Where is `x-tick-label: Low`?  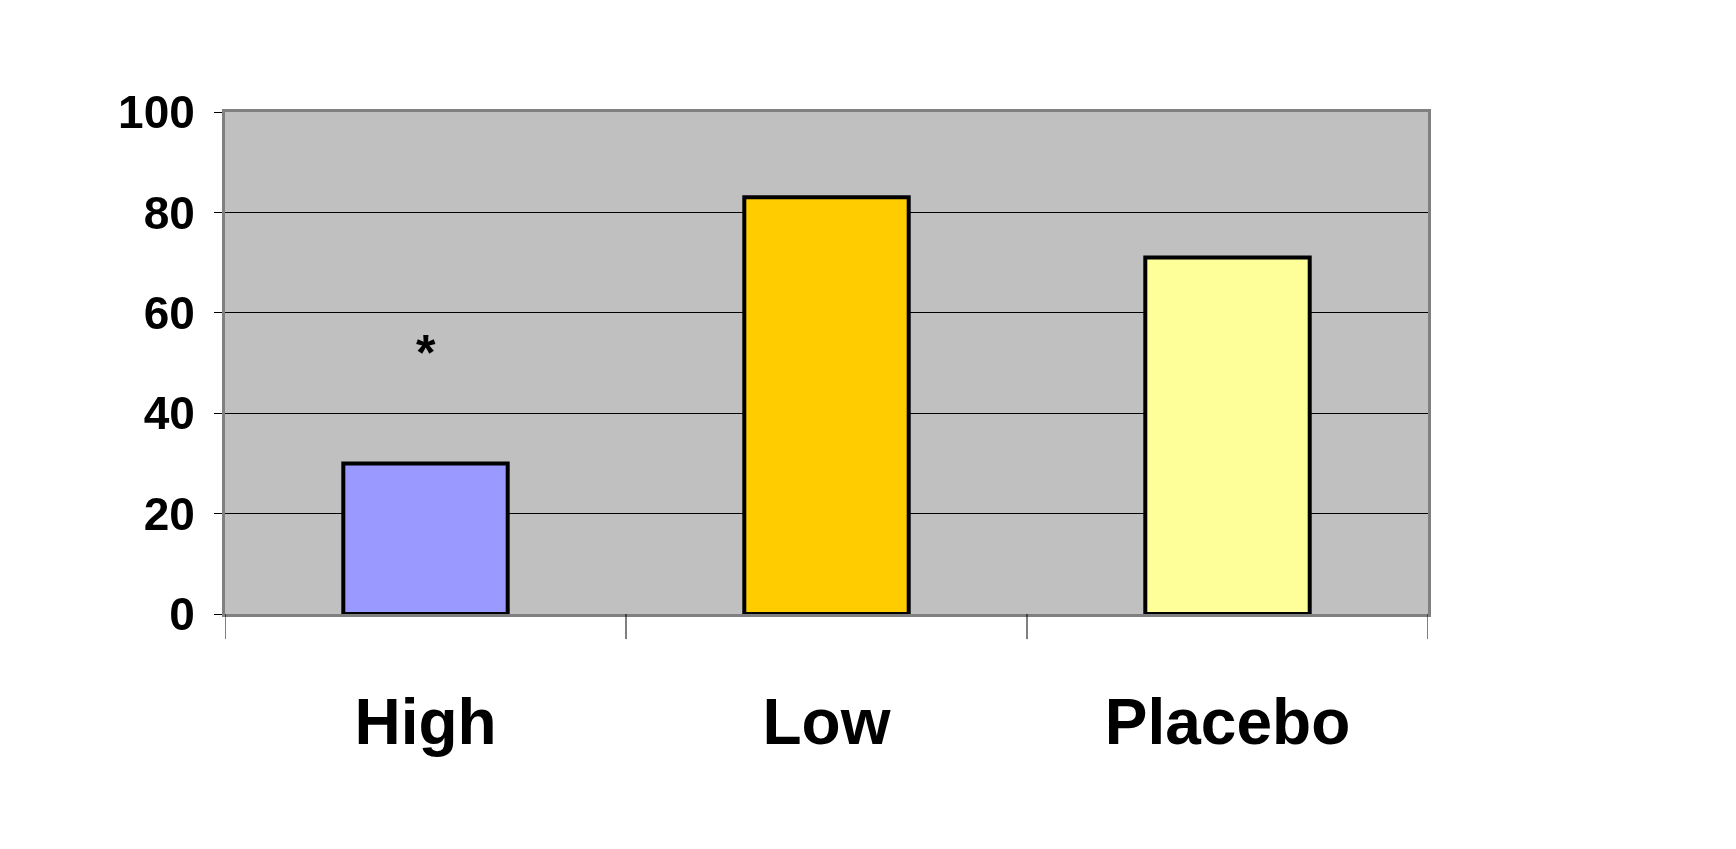
x-tick-label: Low is located at coordinates (826, 721).